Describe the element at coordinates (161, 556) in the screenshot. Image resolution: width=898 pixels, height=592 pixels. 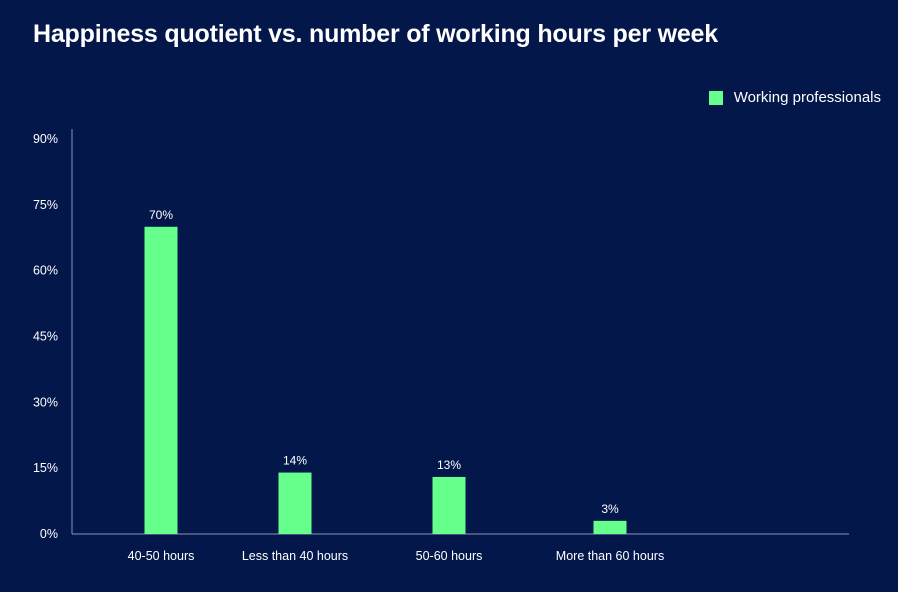
I see `x-tick-label: 40-50 hours` at that location.